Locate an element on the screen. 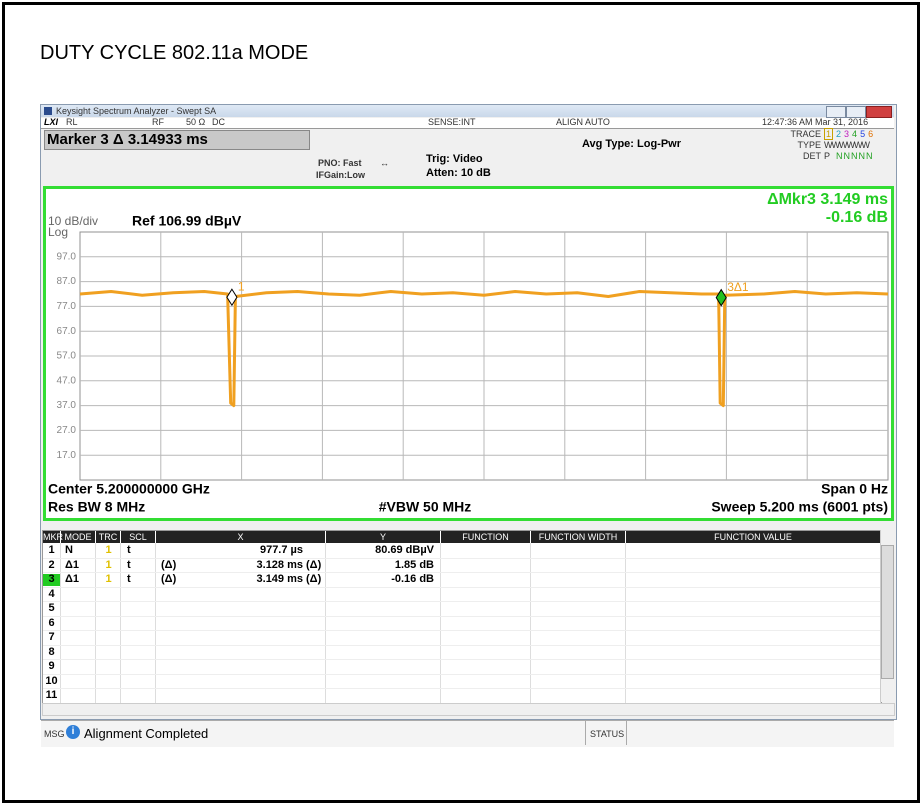  table-header is located at coordinates (462, 537).